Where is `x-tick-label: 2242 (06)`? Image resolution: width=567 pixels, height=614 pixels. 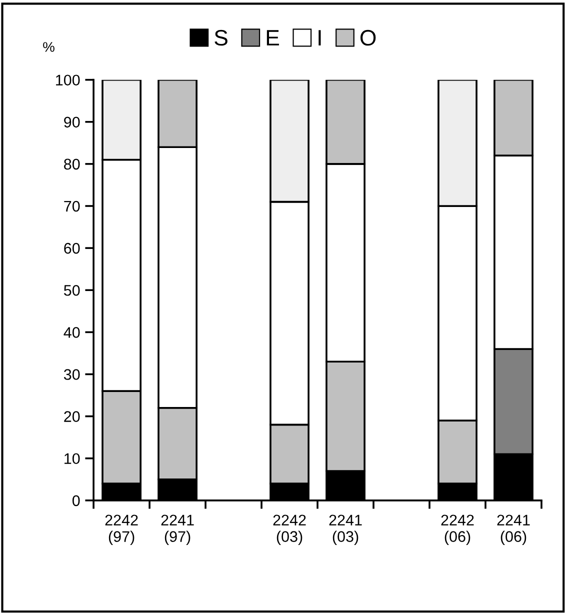 x-tick-label: 2242 (06) is located at coordinates (457, 529).